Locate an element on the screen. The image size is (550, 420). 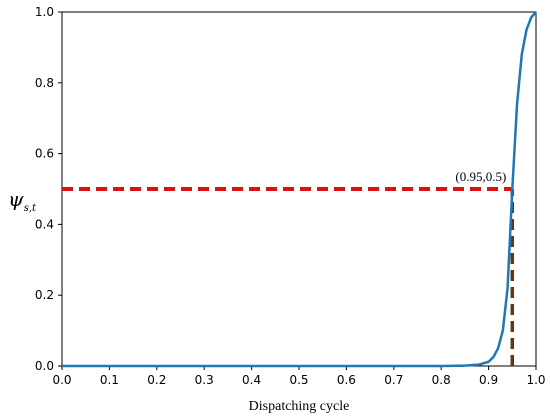
x-tick-label: 0.8 is located at coordinates (441, 380).